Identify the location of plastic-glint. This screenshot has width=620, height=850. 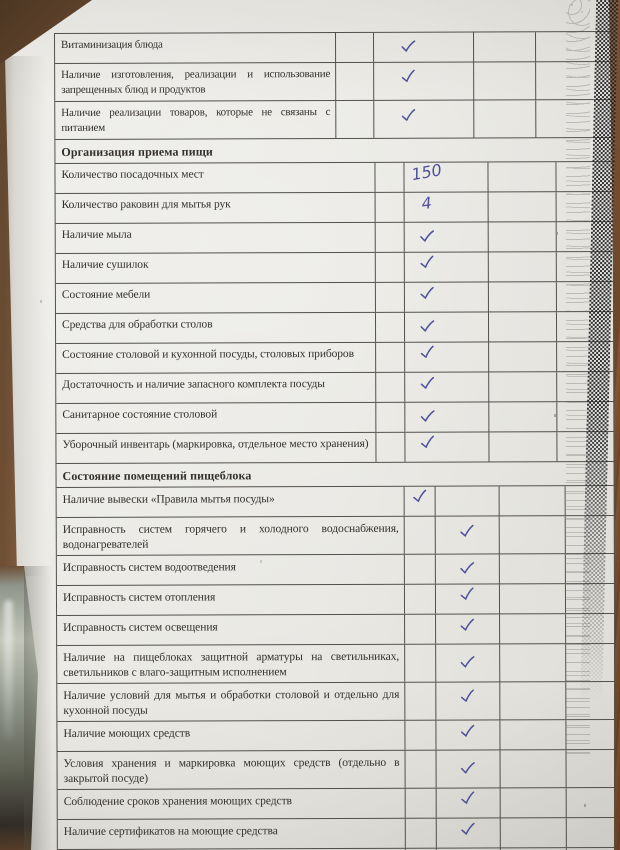
(8, 670).